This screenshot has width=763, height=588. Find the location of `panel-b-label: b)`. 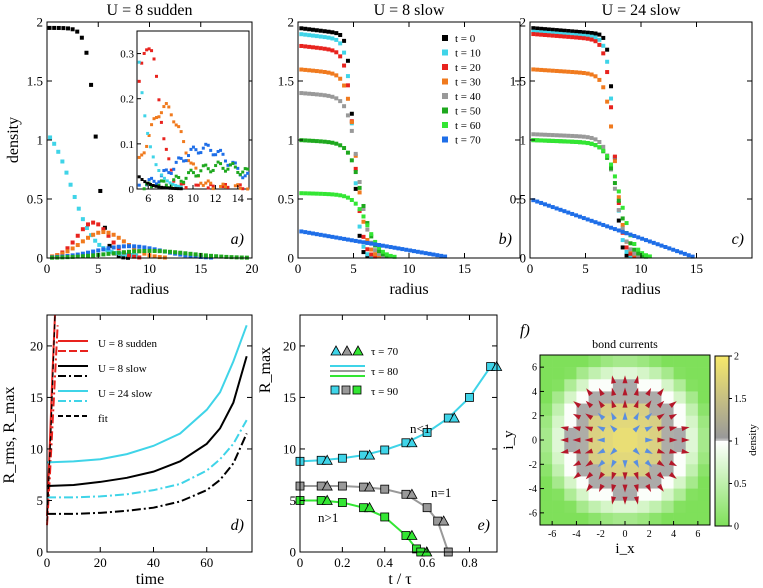

panel-b-label: b) is located at coordinates (505, 239).